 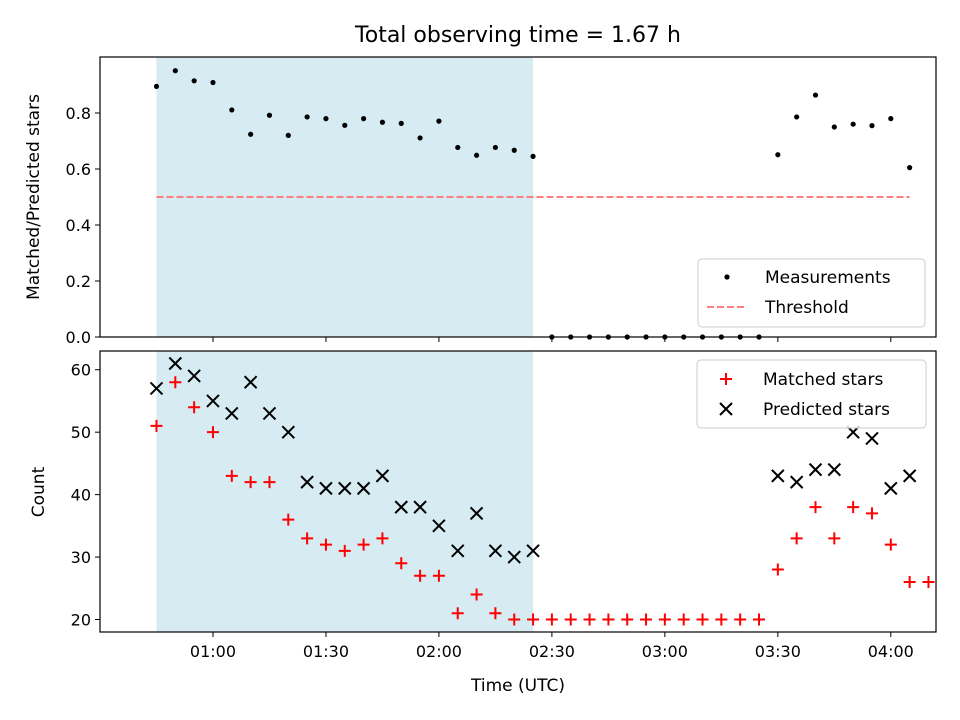 I want to click on y-tick-label: 50, so click(x=81, y=432).